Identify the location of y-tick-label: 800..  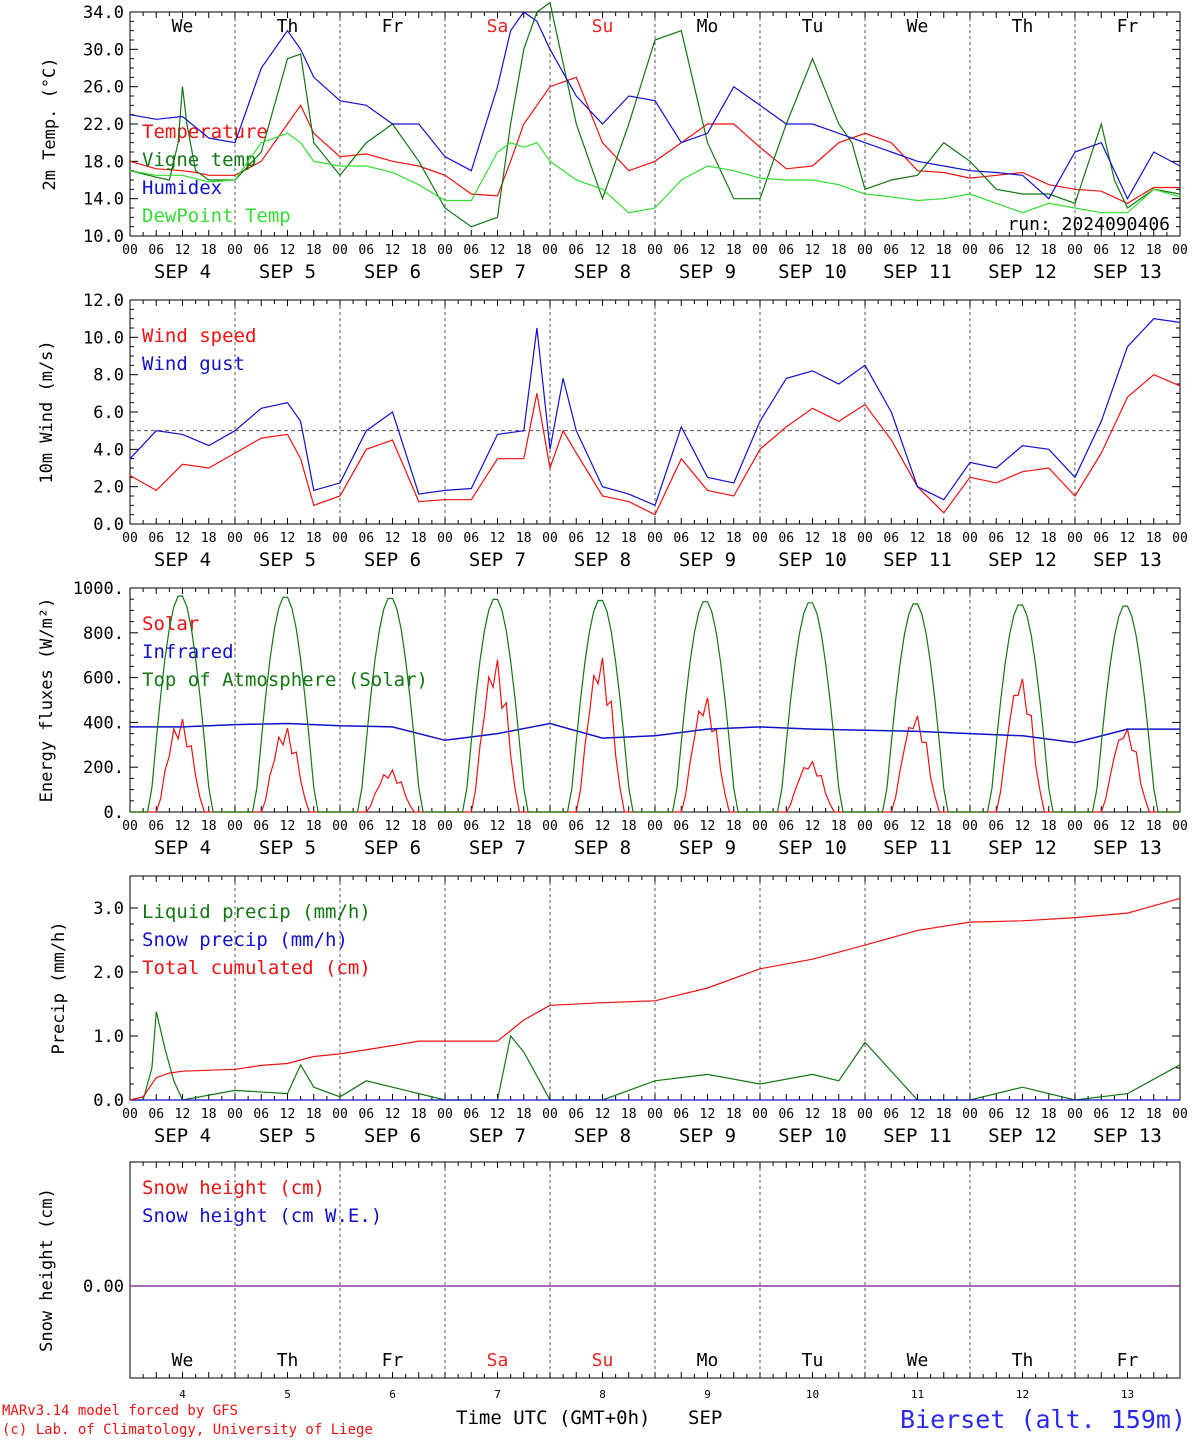
(103, 634).